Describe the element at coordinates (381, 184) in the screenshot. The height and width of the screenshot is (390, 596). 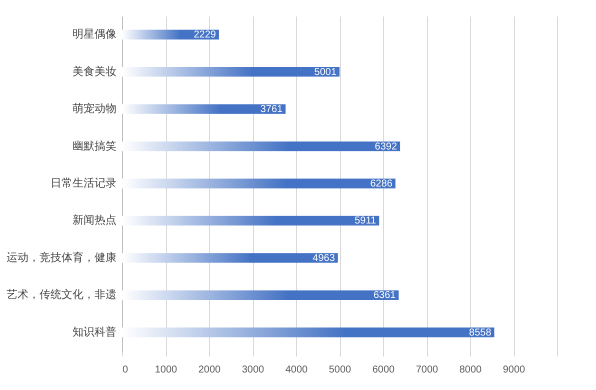
I see `data-label: 6286` at that location.